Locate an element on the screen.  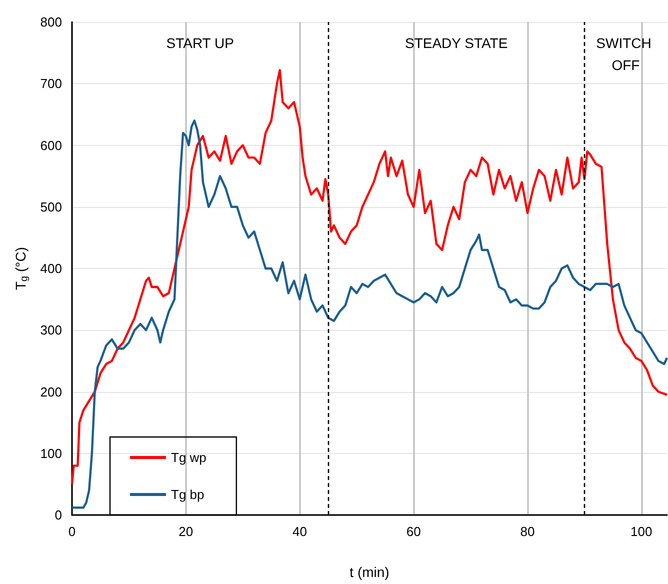
x-tick-label: 80 is located at coordinates (527, 531).